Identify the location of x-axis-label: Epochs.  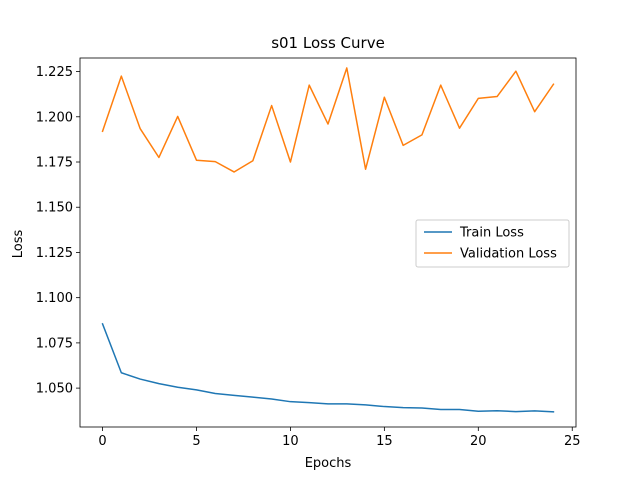
(328, 463).